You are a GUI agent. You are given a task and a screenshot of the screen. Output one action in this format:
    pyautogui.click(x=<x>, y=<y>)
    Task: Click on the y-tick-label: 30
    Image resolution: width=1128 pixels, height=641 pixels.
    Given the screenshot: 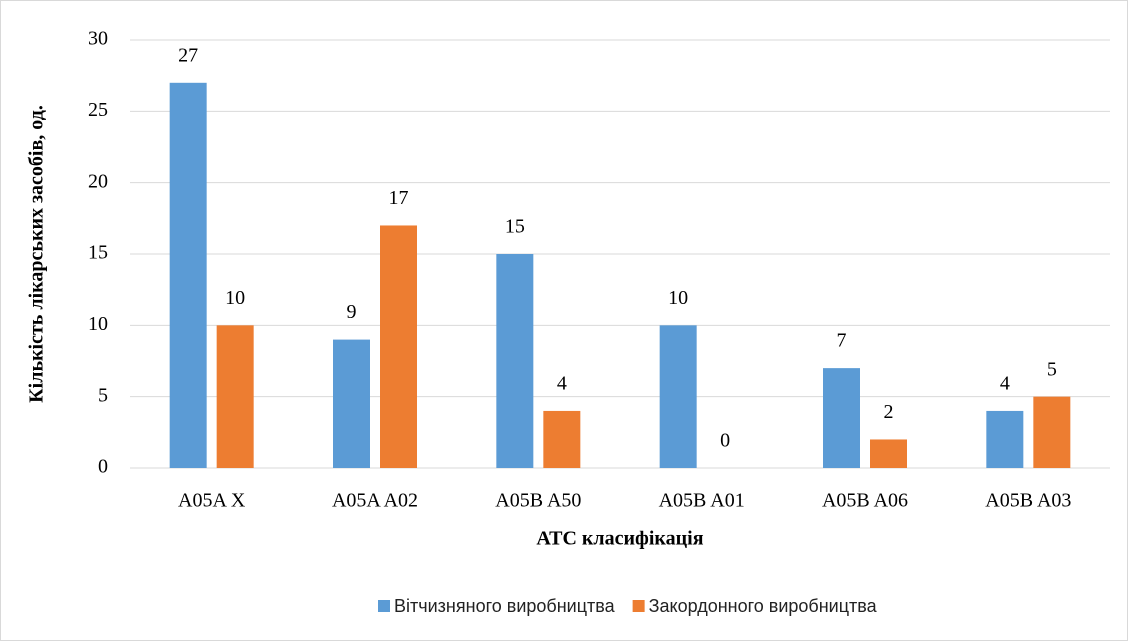 What is the action you would take?
    pyautogui.click(x=98, y=39)
    